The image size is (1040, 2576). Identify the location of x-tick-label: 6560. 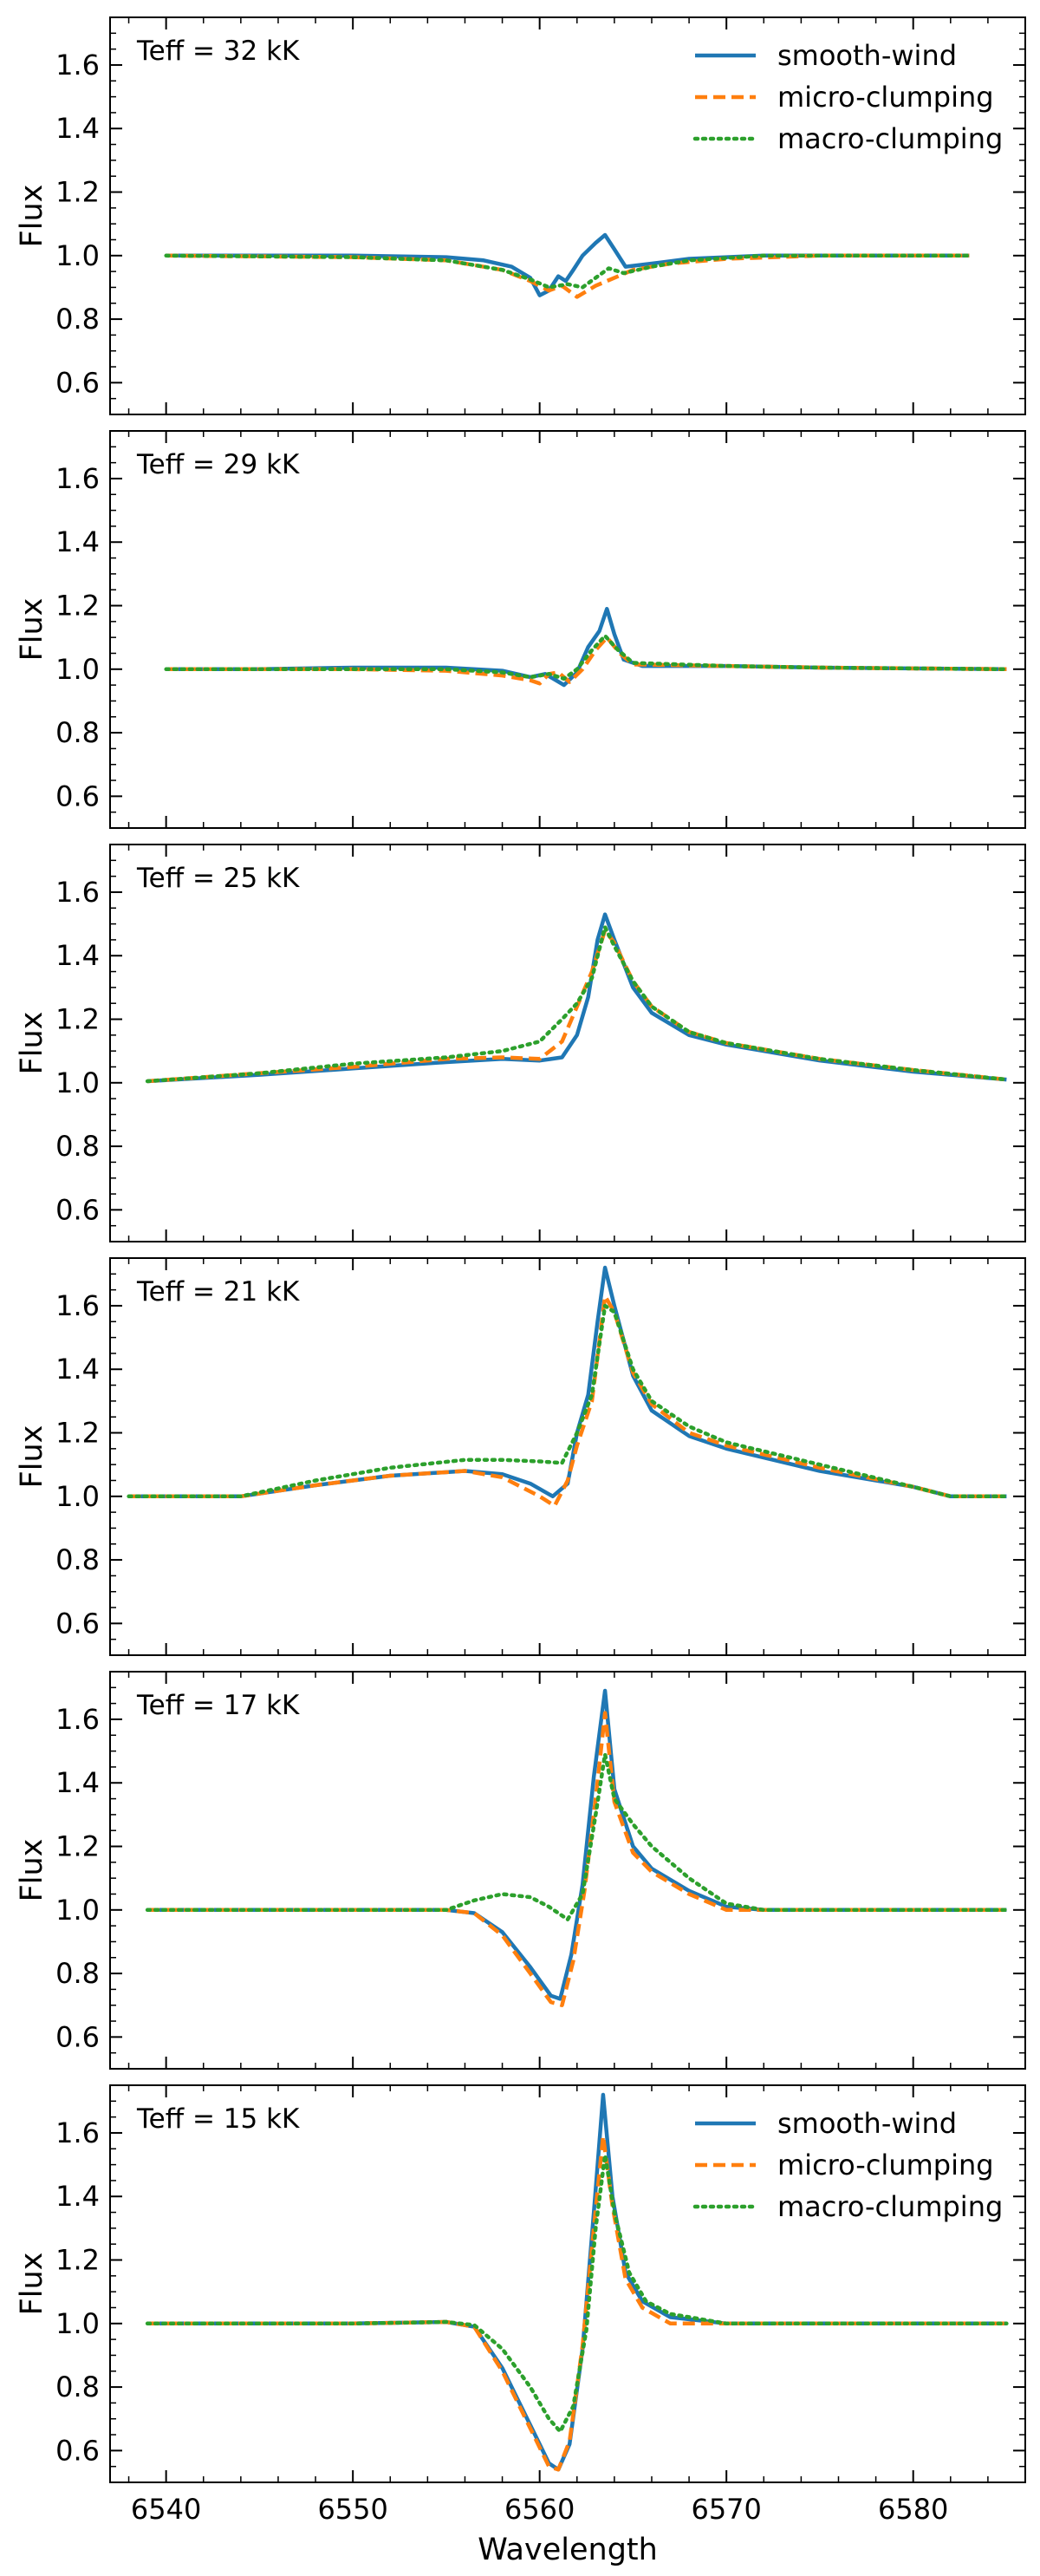
(539, 2510).